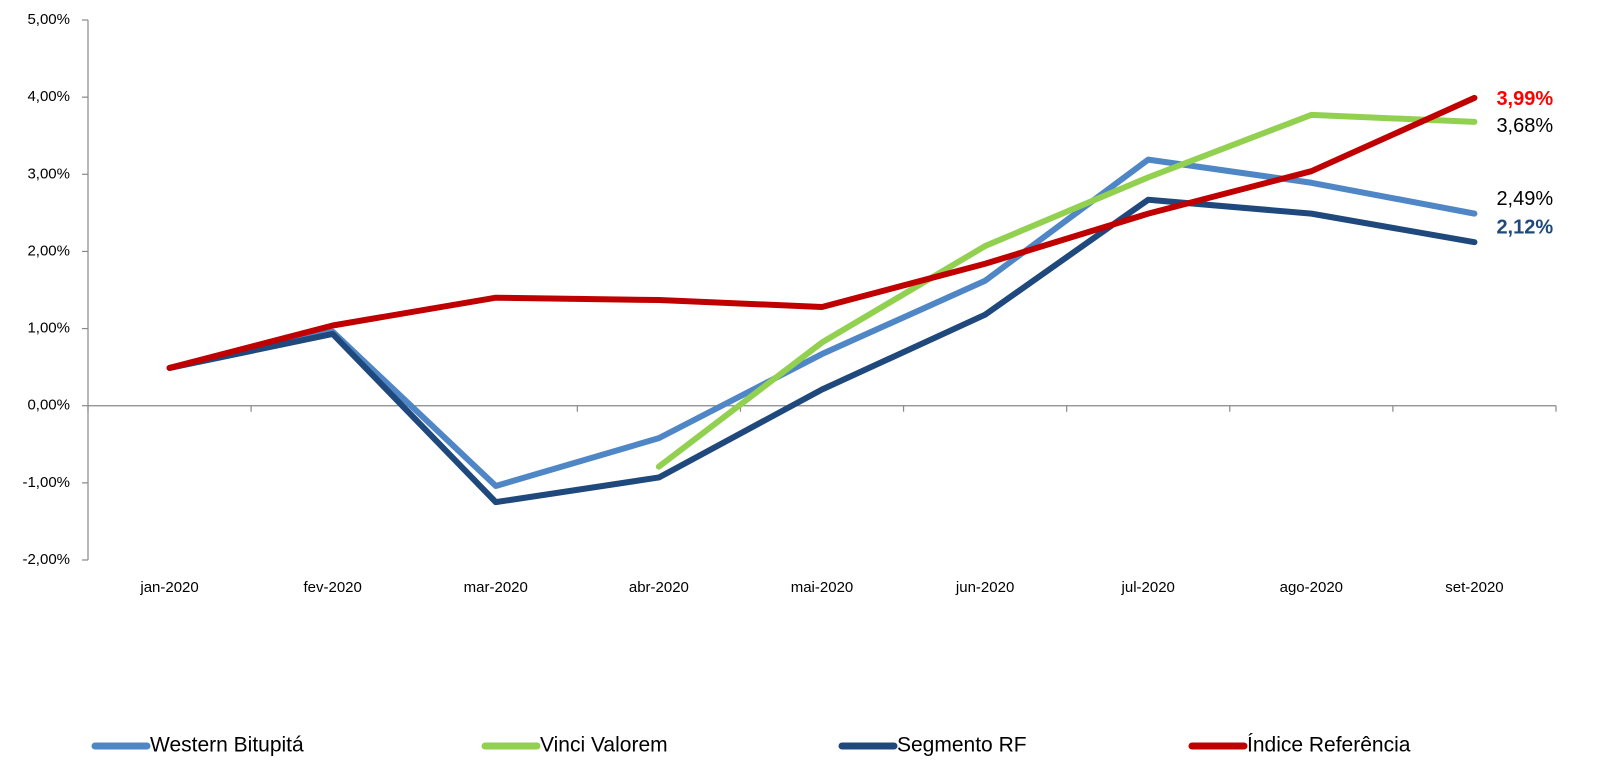 The height and width of the screenshot is (777, 1606). I want to click on y-tick-label: -2,00%, so click(46, 559).